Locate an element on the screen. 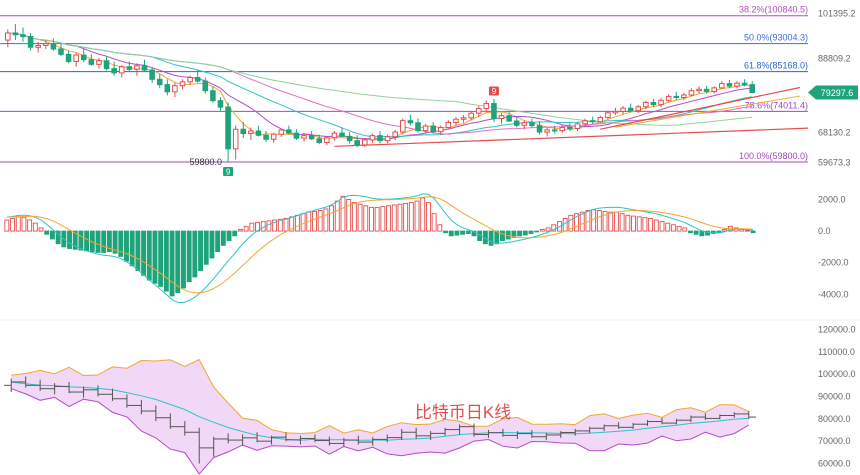 The image size is (860, 475). signal-badge-text: 9 is located at coordinates (228, 172).